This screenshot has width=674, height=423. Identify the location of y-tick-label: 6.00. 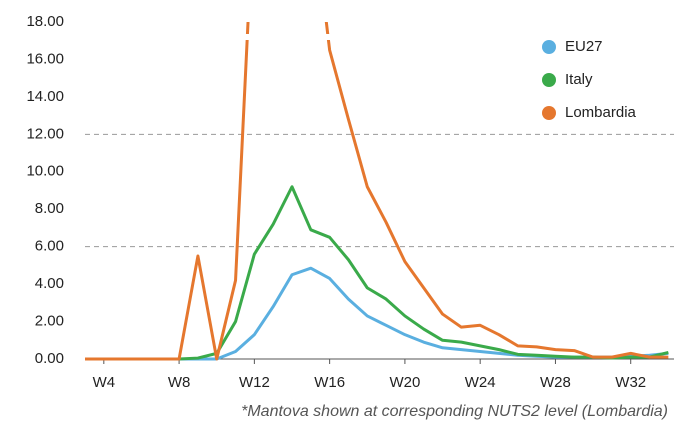
(49, 246).